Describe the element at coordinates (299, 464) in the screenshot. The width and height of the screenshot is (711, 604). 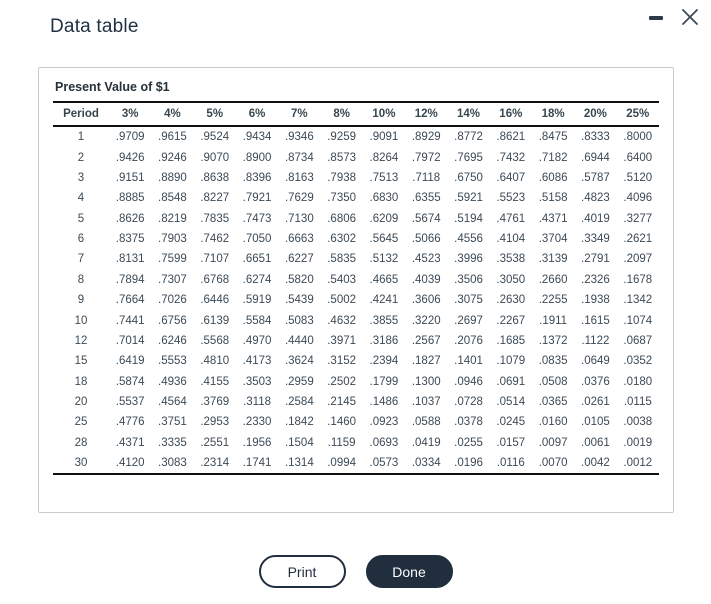
I see `value-cell: .1314` at that location.